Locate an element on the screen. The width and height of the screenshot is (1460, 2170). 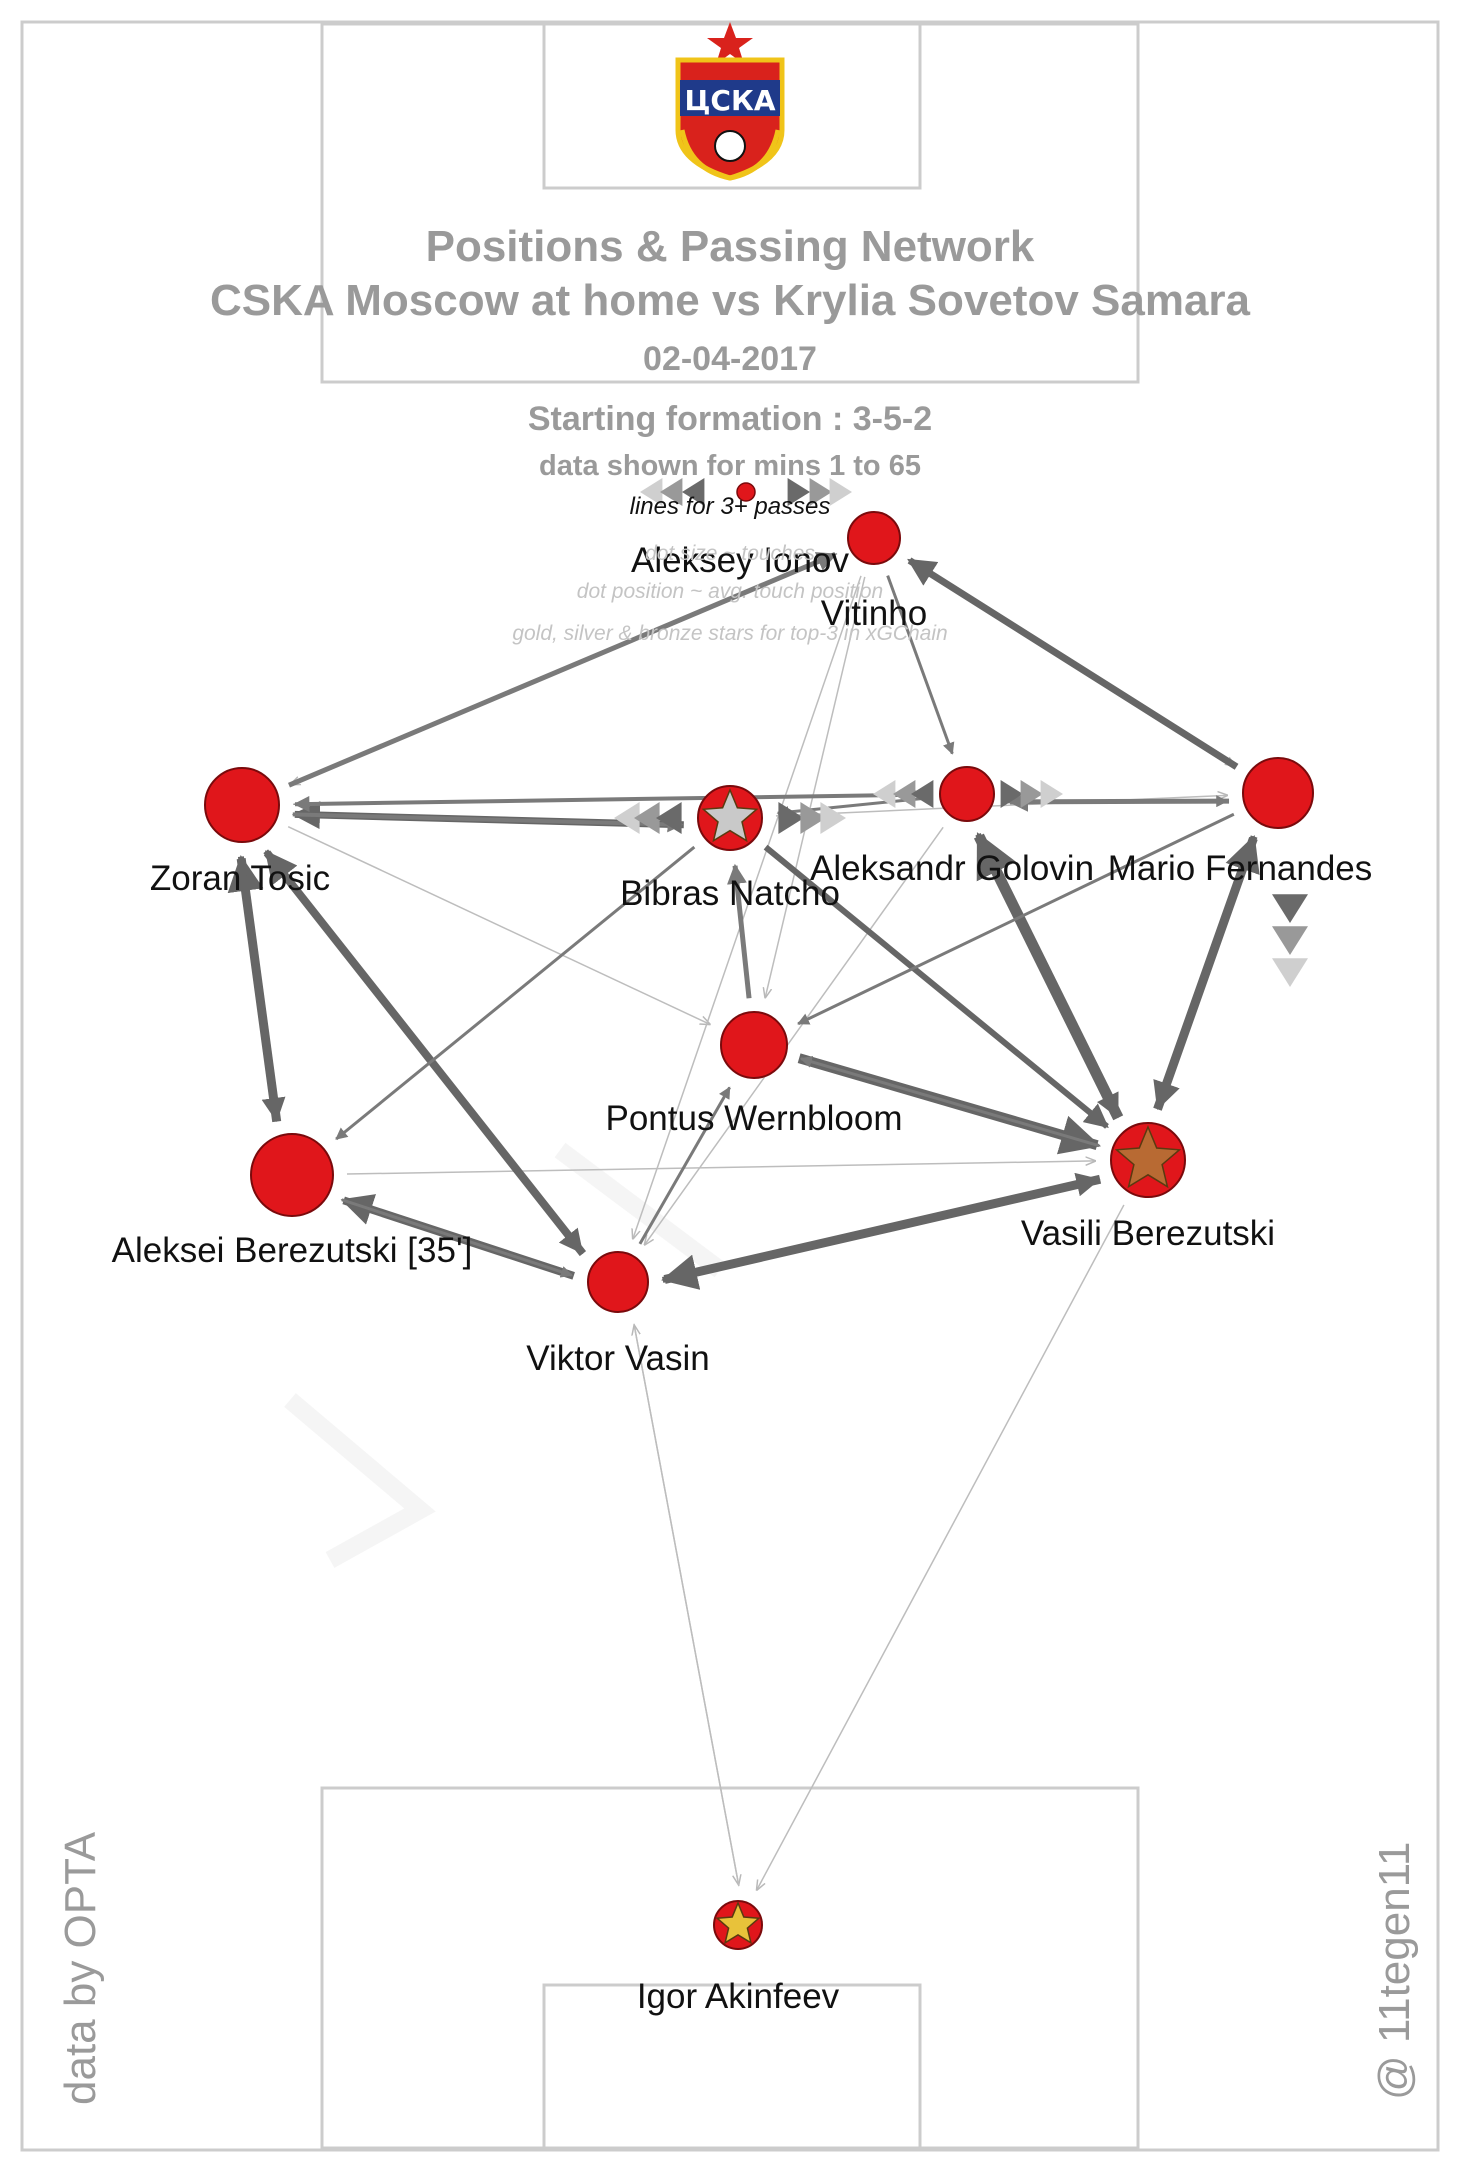
top-goal-box is located at coordinates (732, 106).